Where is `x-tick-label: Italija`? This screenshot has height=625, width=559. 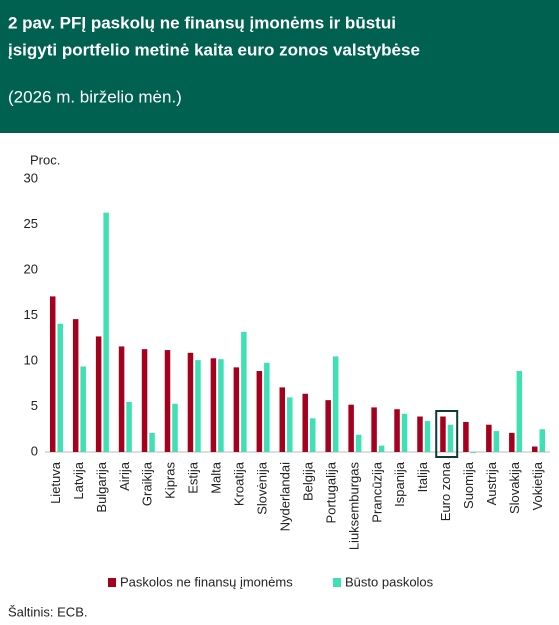 x-tick-label: Italija is located at coordinates (422, 476).